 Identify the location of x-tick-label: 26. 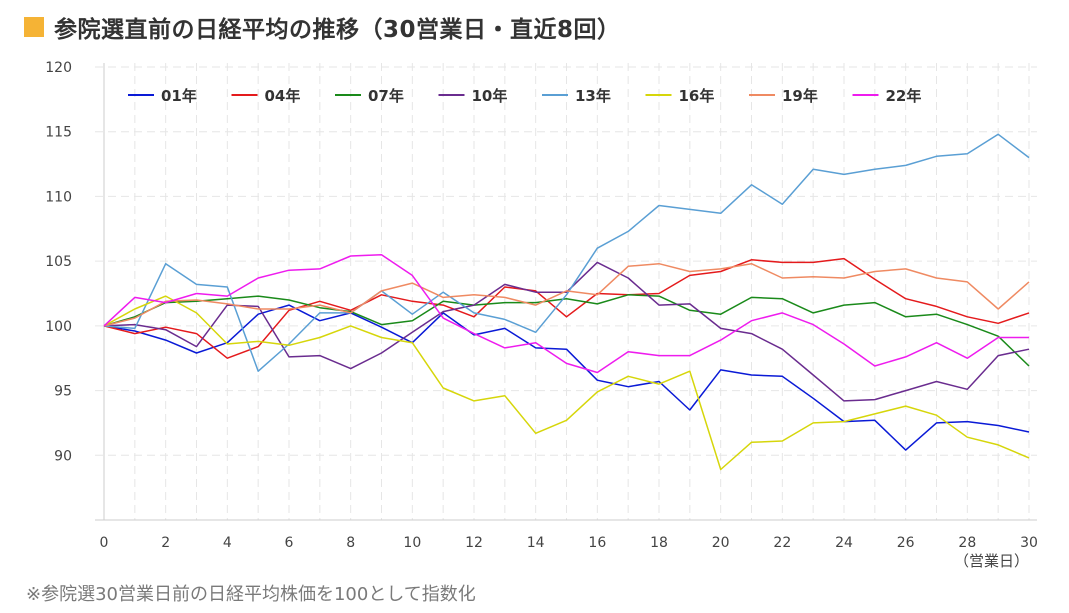
(906, 543).